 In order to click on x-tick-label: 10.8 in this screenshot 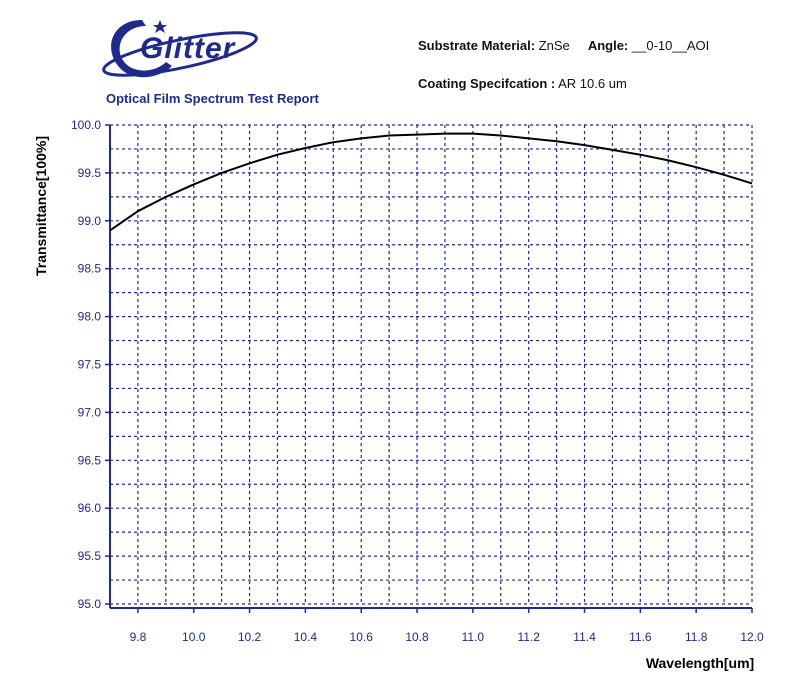, I will do `click(417, 637)`.